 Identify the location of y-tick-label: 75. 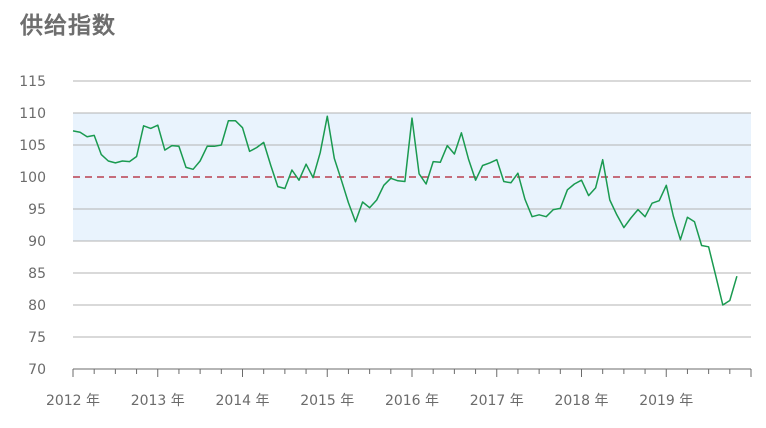
(37, 338).